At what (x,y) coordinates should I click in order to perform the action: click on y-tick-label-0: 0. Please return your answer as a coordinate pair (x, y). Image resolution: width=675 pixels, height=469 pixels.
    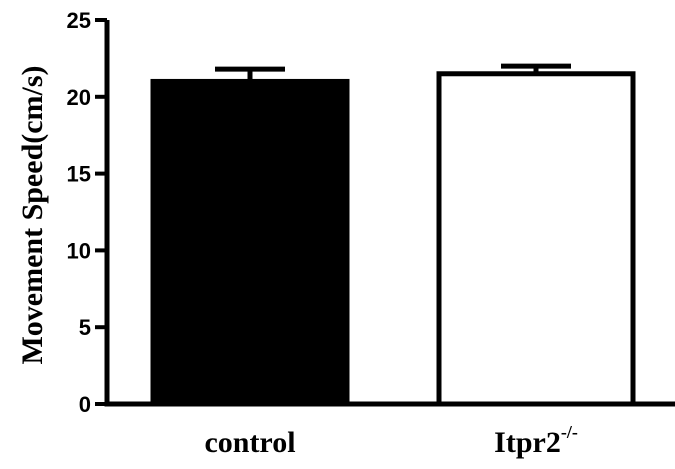
    Looking at the image, I should click on (85, 404).